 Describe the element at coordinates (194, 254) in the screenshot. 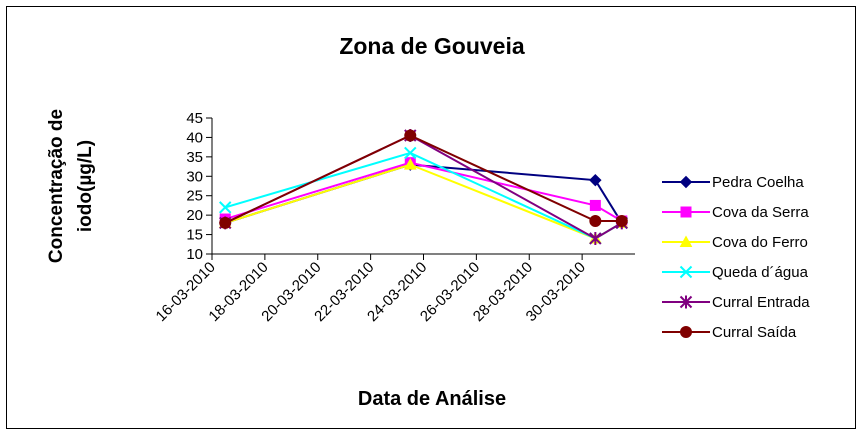

I see `y-tick-label: 10` at that location.